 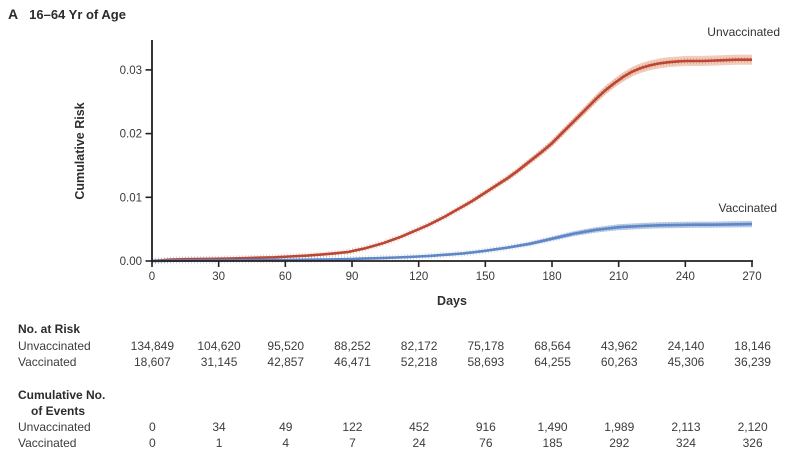 What do you see at coordinates (131, 71) in the screenshot?
I see `y-tick-label: 0.03` at bounding box center [131, 71].